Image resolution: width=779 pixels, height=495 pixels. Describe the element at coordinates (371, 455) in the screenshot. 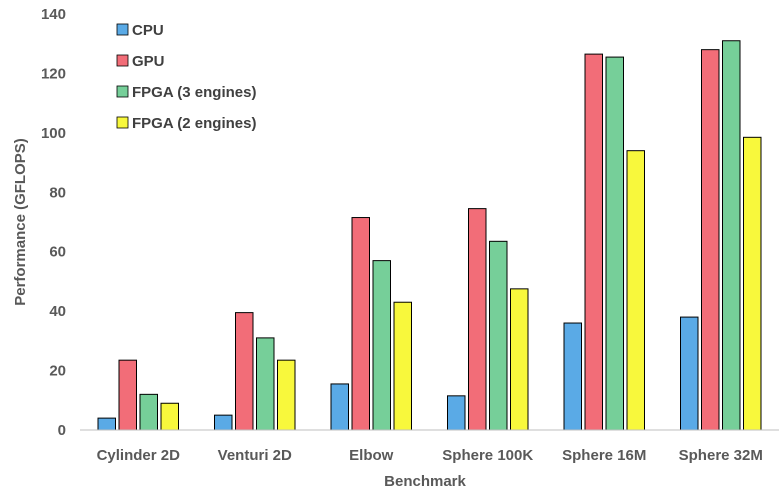

I see `x-tick-label: Elbow` at that location.